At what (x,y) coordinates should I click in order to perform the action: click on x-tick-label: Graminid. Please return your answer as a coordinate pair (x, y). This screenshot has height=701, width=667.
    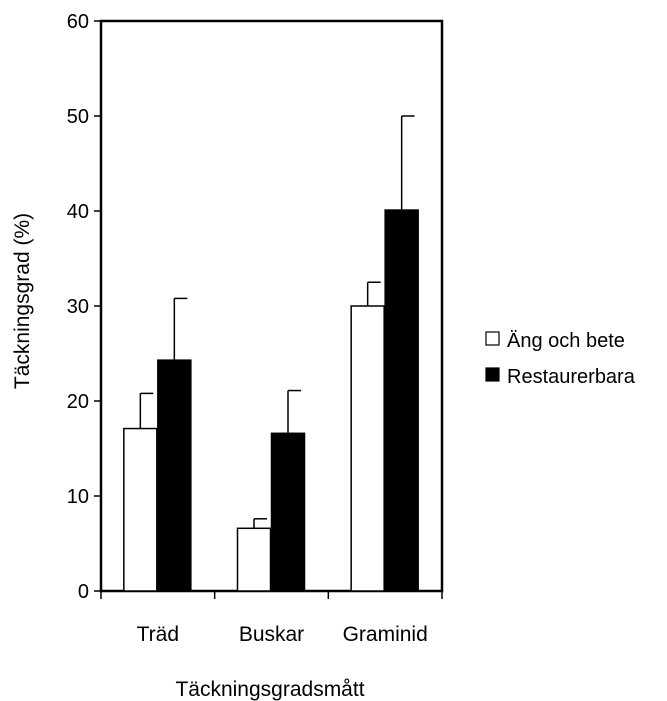
    Looking at the image, I should click on (385, 634).